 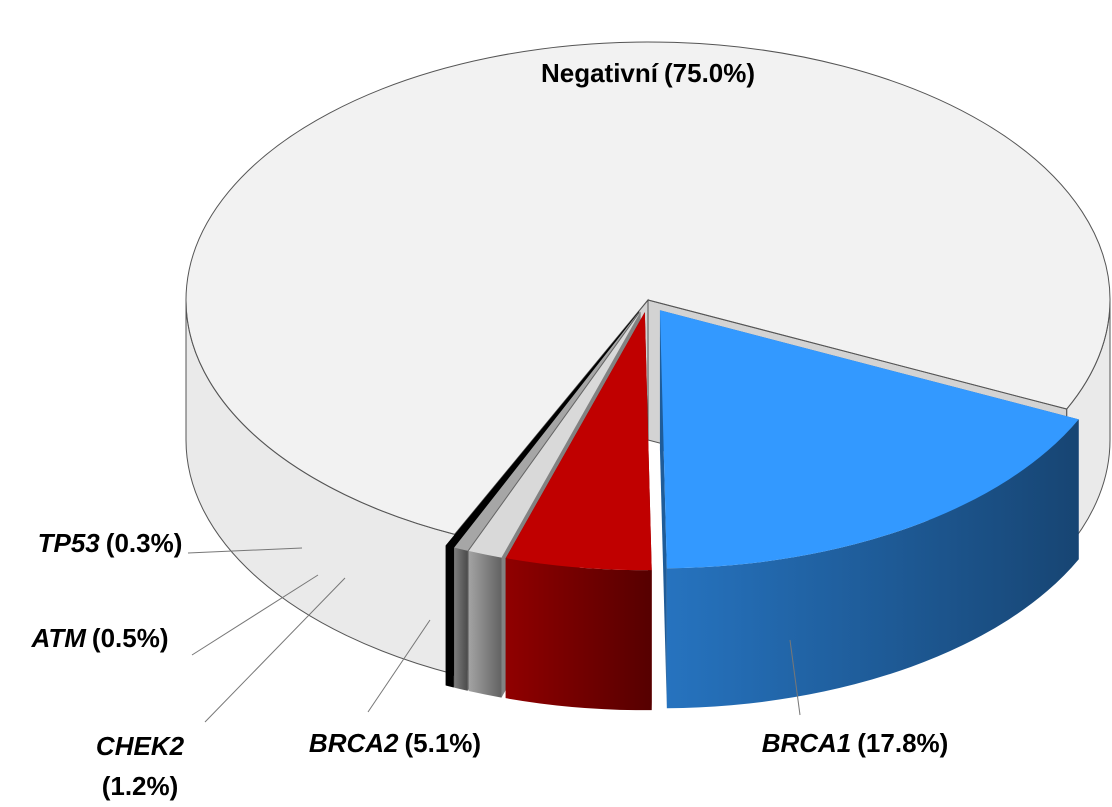 I want to click on pie-slice, so click(x=578, y=511).